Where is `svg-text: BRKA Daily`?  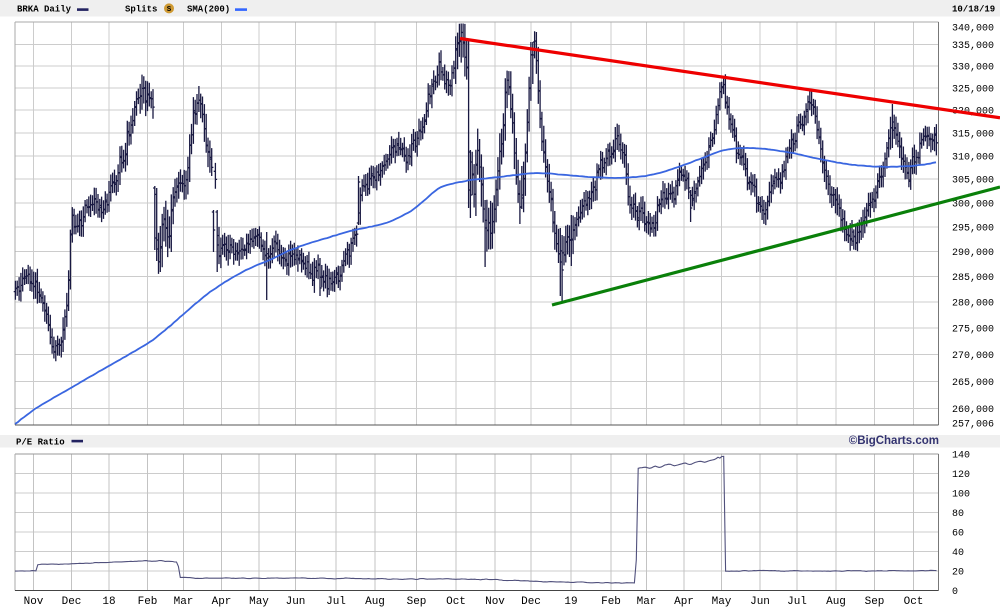 svg-text: BRKA Daily is located at coordinates (44, 10).